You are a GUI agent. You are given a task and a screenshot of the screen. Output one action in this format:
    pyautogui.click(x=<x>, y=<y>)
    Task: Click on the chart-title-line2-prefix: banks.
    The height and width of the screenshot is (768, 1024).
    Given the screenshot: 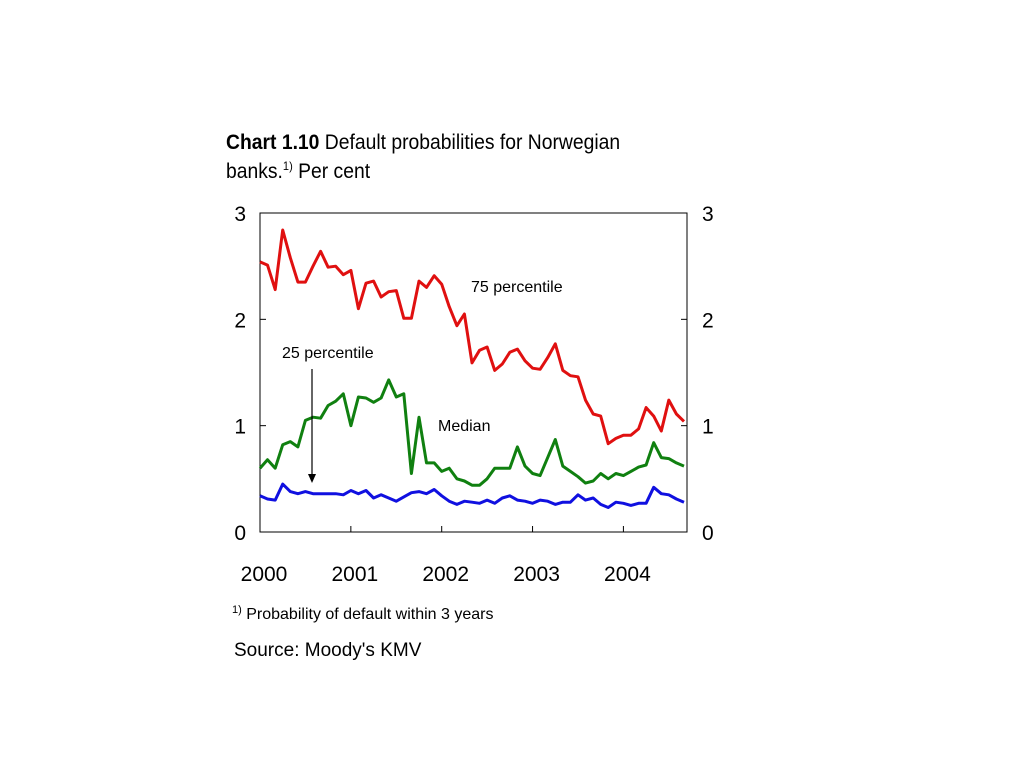 What is the action you would take?
    pyautogui.click(x=254, y=171)
    